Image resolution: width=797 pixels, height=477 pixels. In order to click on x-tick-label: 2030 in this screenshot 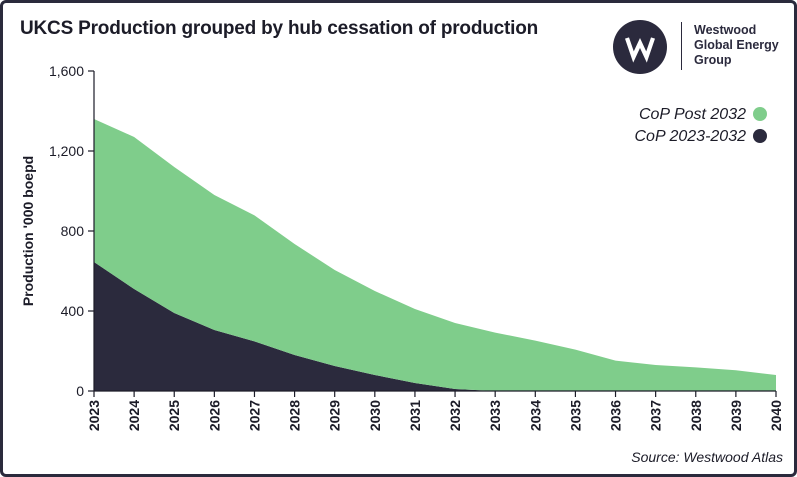, I will do `click(375, 415)`.